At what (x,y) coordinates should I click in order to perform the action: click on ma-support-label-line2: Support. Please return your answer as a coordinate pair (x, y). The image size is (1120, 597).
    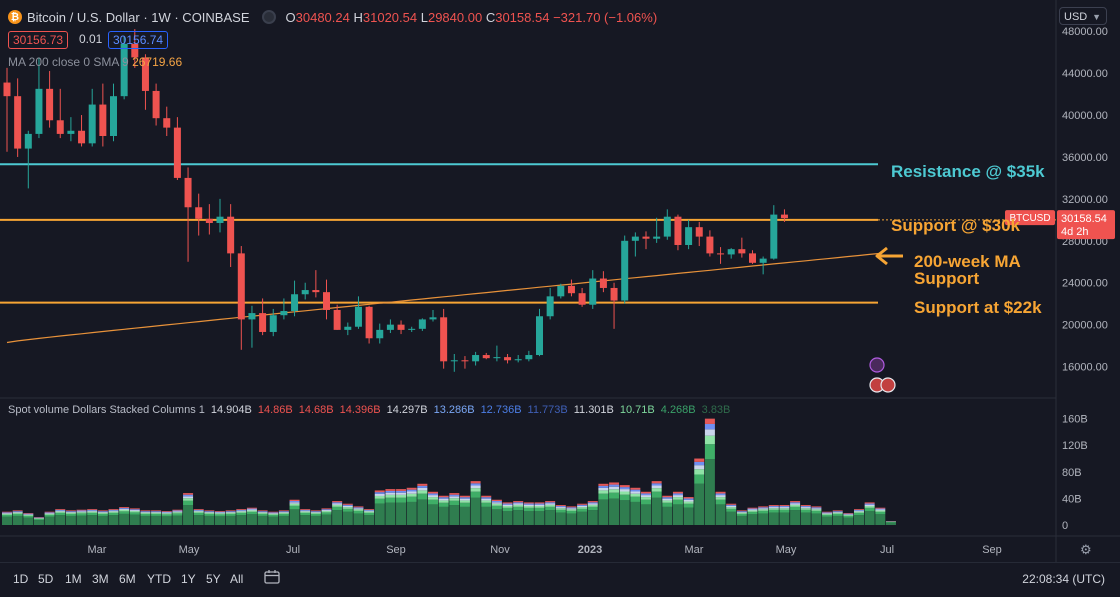
    Looking at the image, I should click on (946, 278).